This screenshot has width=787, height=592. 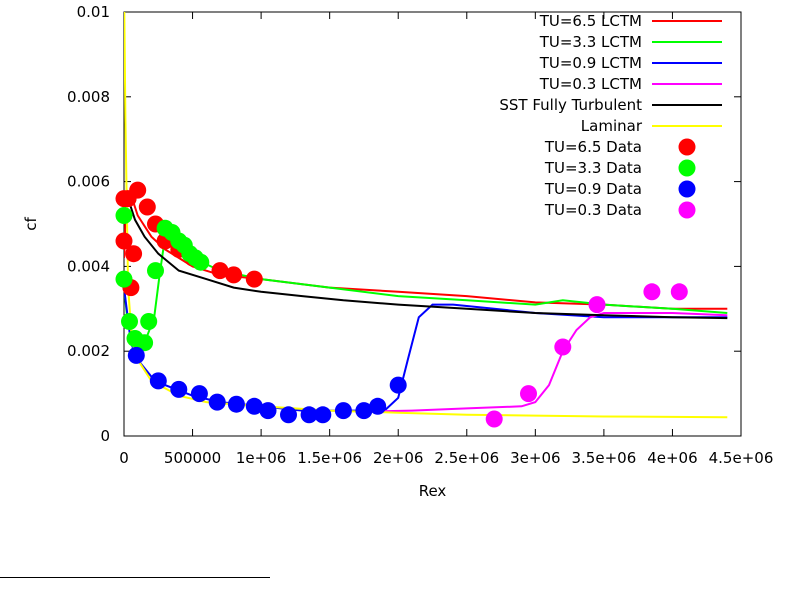 I want to click on legend-label: TU=3.3 LCTM, so click(x=590, y=42).